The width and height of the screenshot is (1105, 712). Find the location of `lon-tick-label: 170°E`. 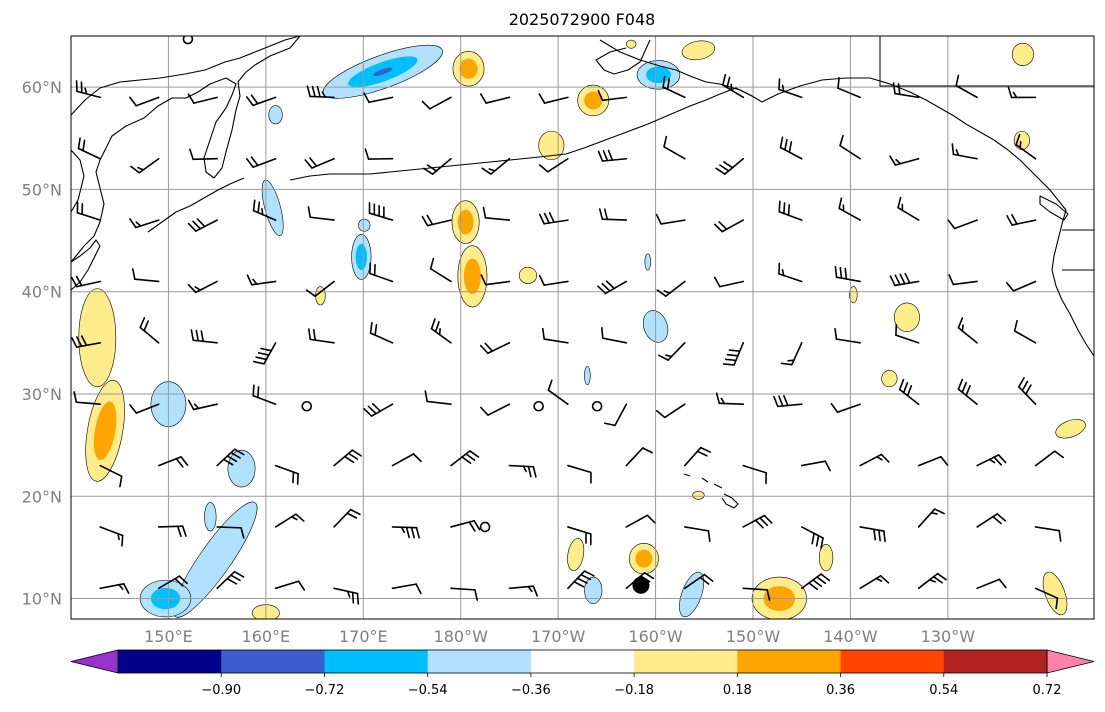

lon-tick-label: 170°E is located at coordinates (363, 636).